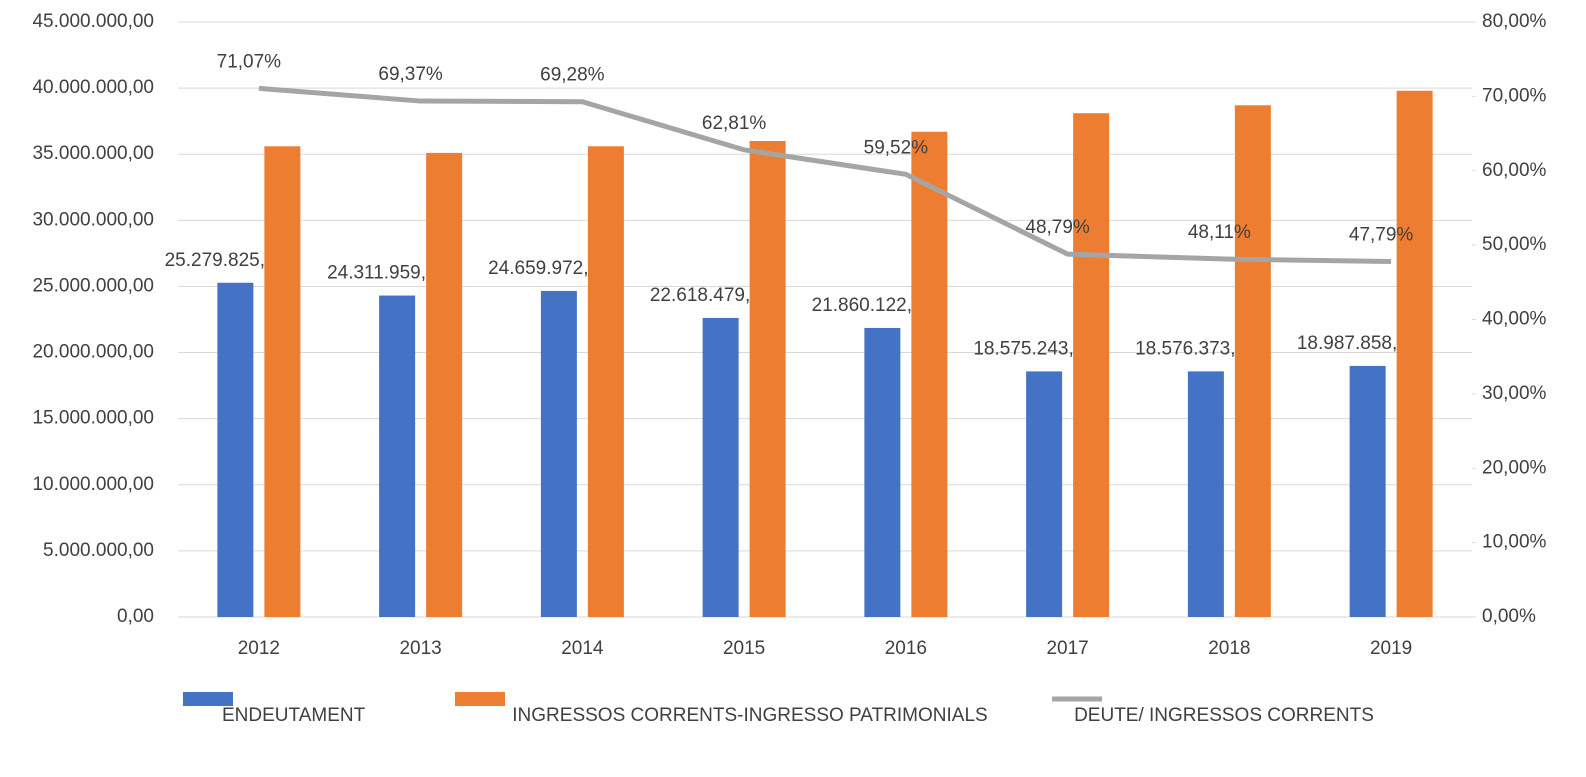  I want to click on data-label: 24.311.959,49, so click(387, 273).